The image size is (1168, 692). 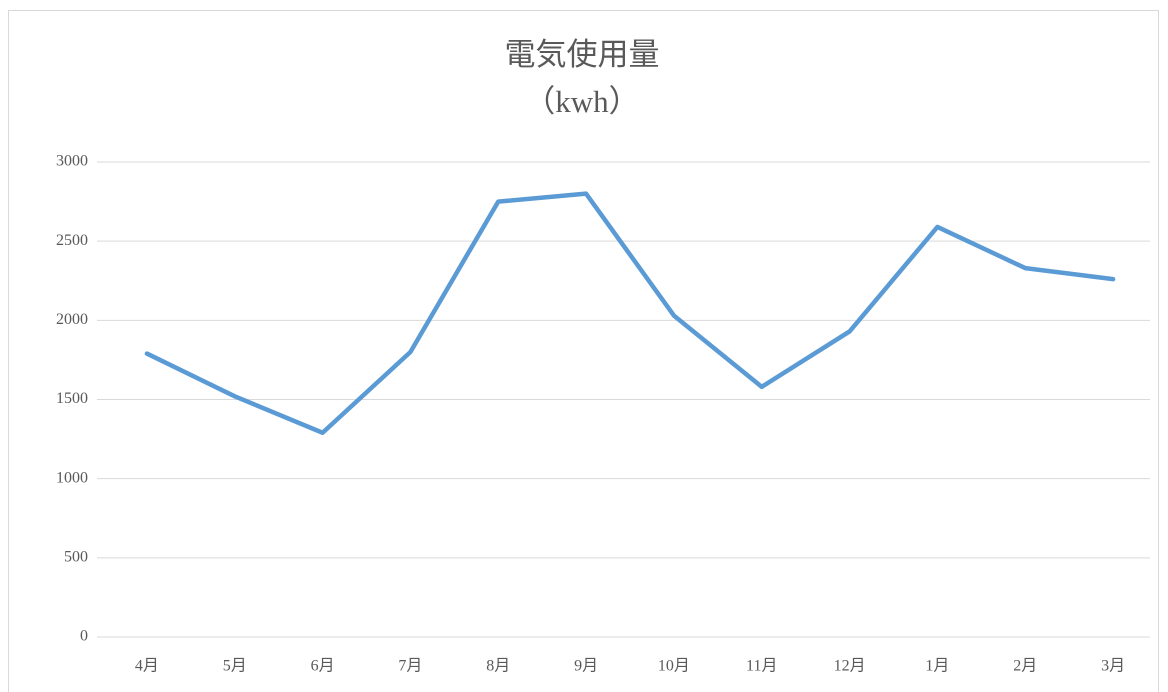 What do you see at coordinates (674, 666) in the screenshot?
I see `x-tick-label: 10月` at bounding box center [674, 666].